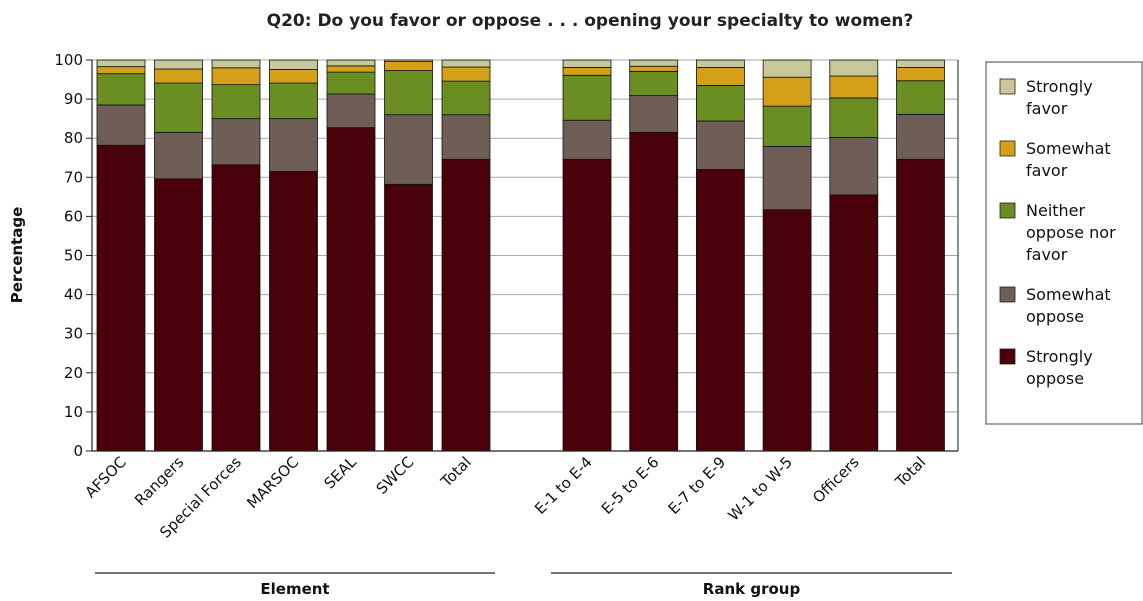  I want to click on legend-label: Neither, so click(1056, 210).